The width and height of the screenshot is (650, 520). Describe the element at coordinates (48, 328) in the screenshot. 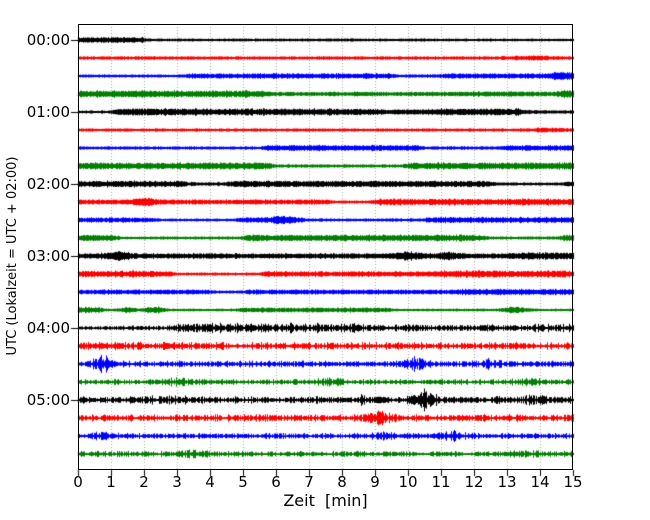

I see `y-tick-label: 04:00` at that location.